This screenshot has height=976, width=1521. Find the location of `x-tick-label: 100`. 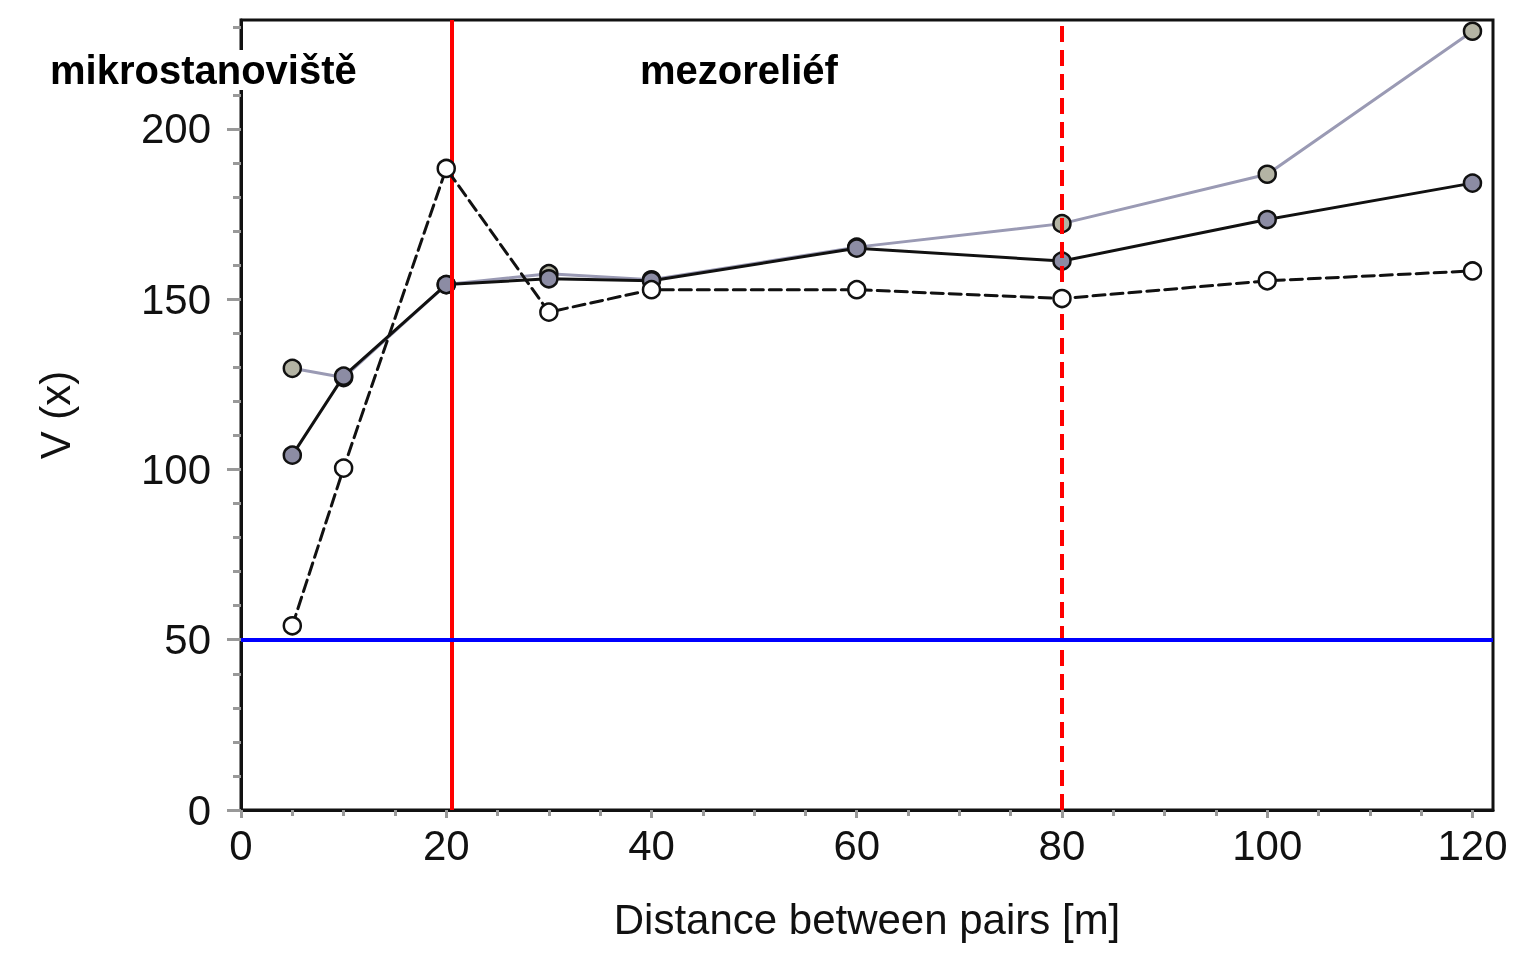

x-tick-label: 100 is located at coordinates (1267, 845).